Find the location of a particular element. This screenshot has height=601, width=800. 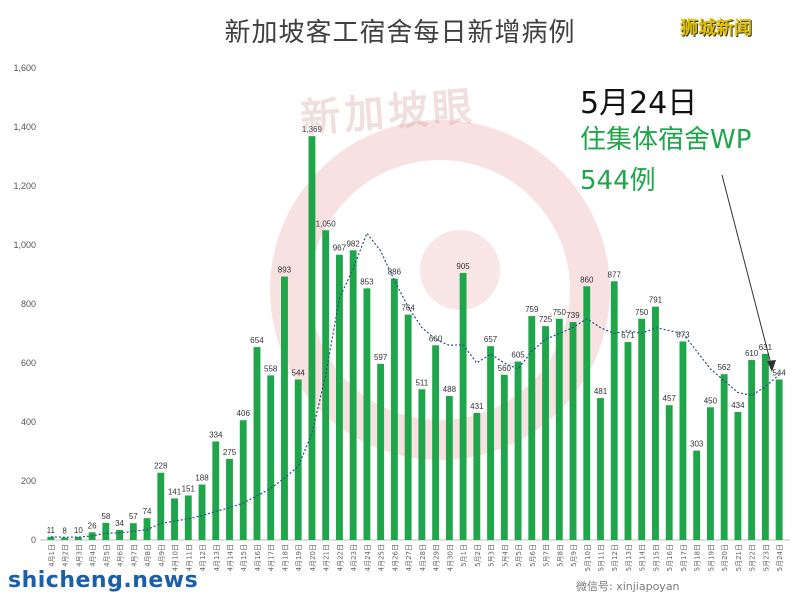

x-tick-label: 5月22日 is located at coordinates (753, 557).